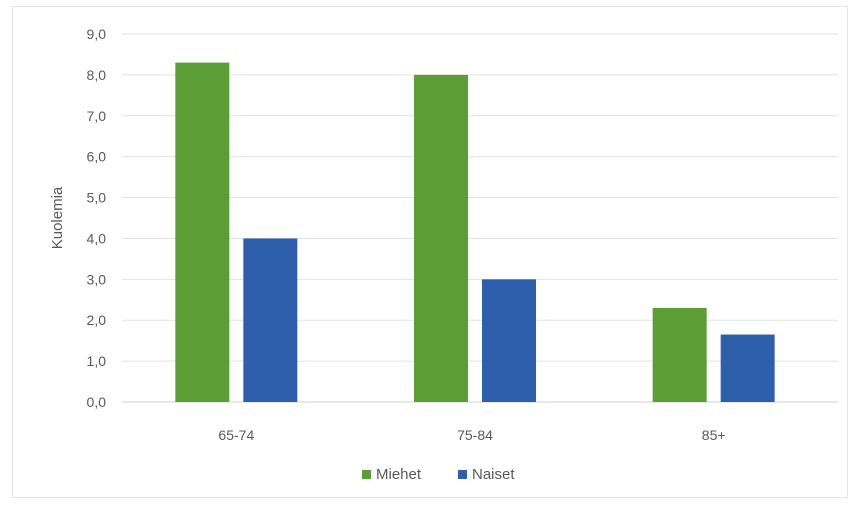 The image size is (858, 506). Describe the element at coordinates (97, 116) in the screenshot. I see `y-tick-label: 7,0` at that location.